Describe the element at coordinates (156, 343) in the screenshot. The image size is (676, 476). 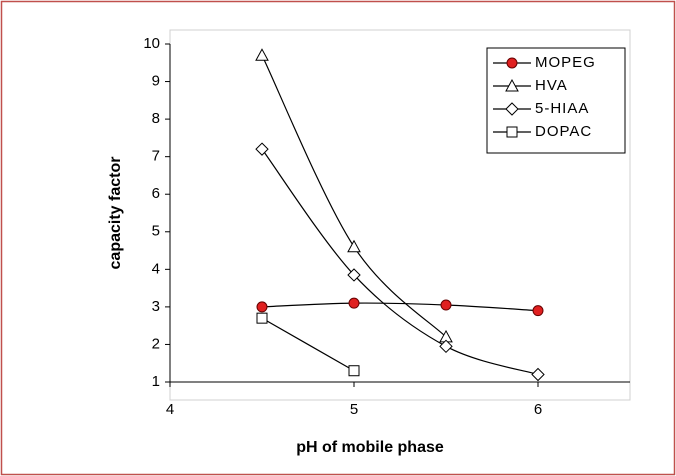
I see `y-tick-label: 2` at that location.